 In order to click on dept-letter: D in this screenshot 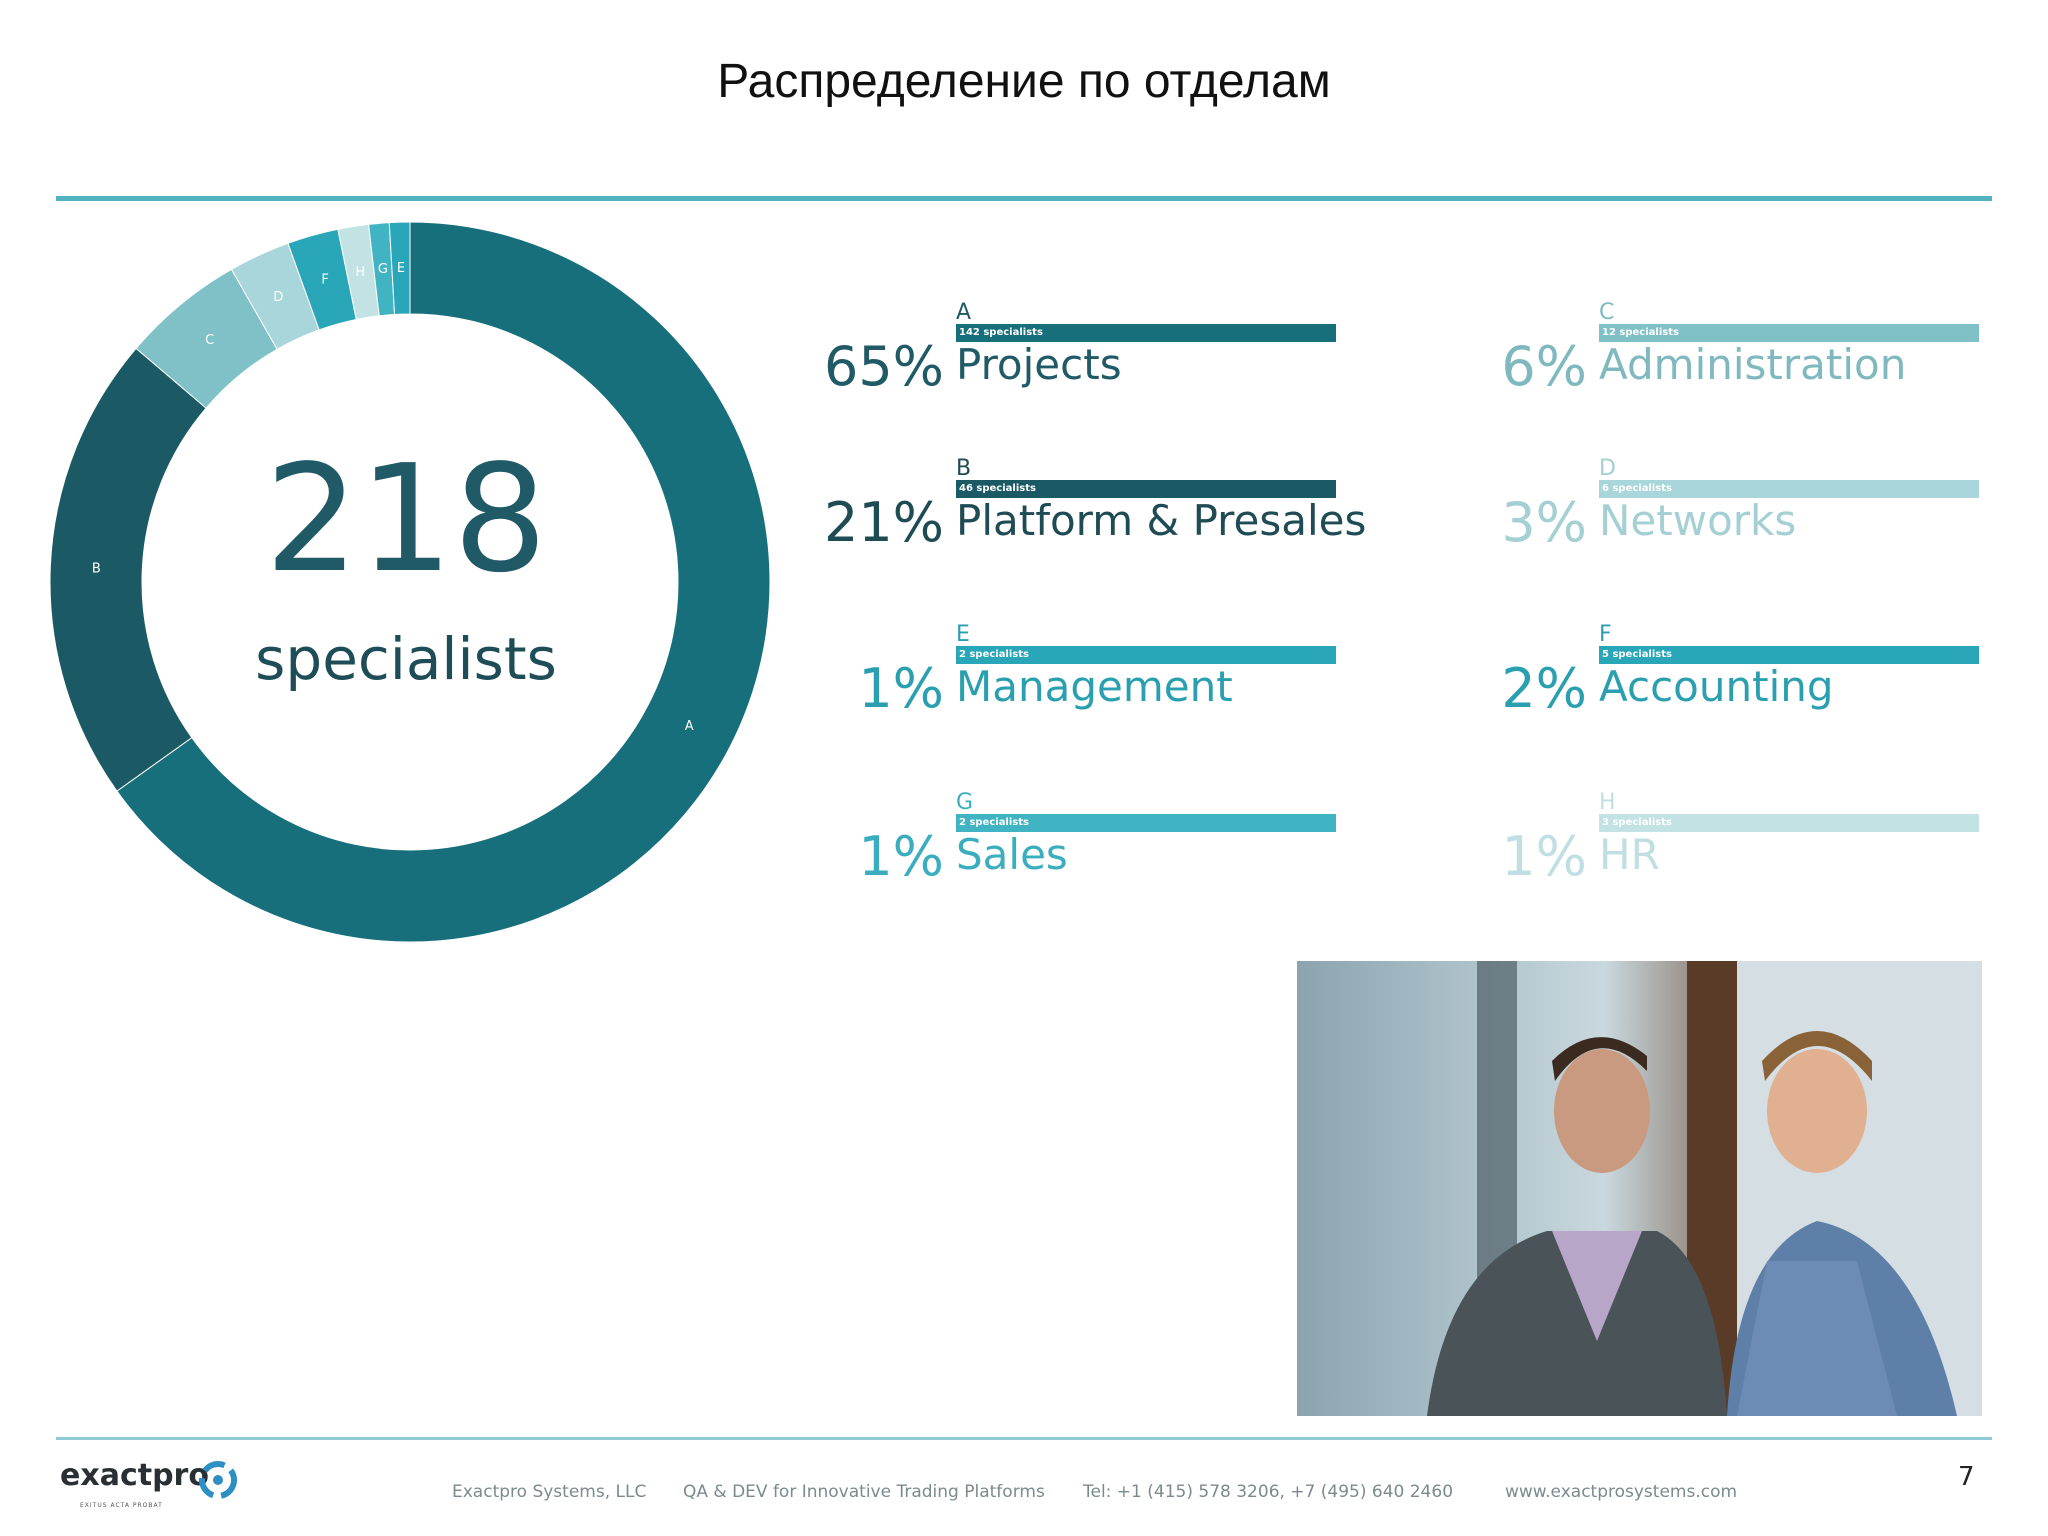, I will do `click(1607, 468)`.